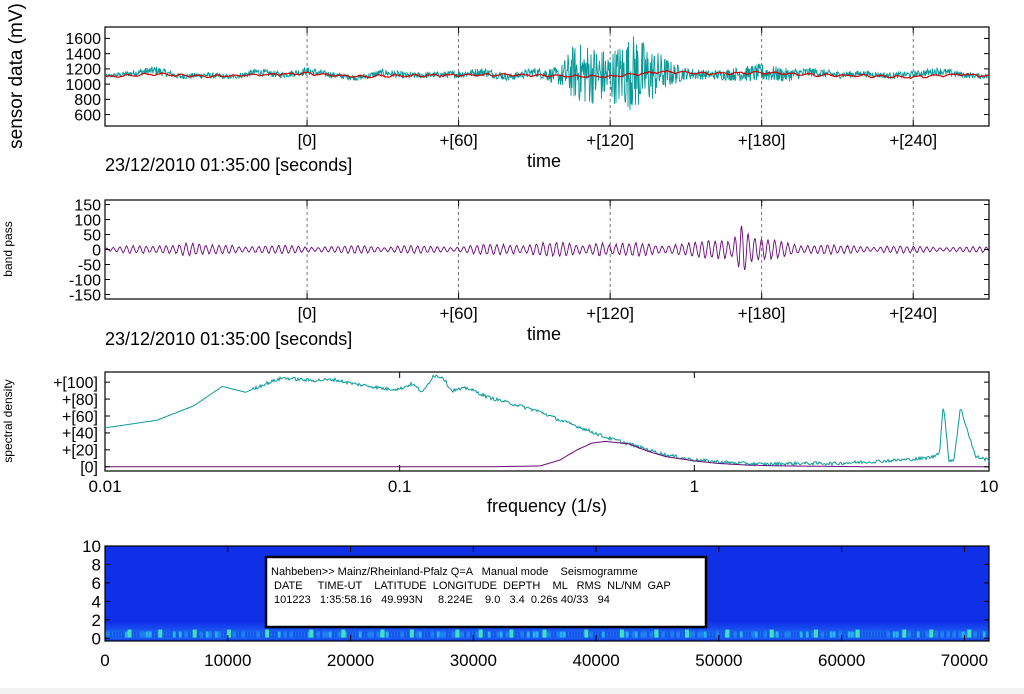  What do you see at coordinates (512, 691) in the screenshot?
I see `window-bottom-edge` at bounding box center [512, 691].